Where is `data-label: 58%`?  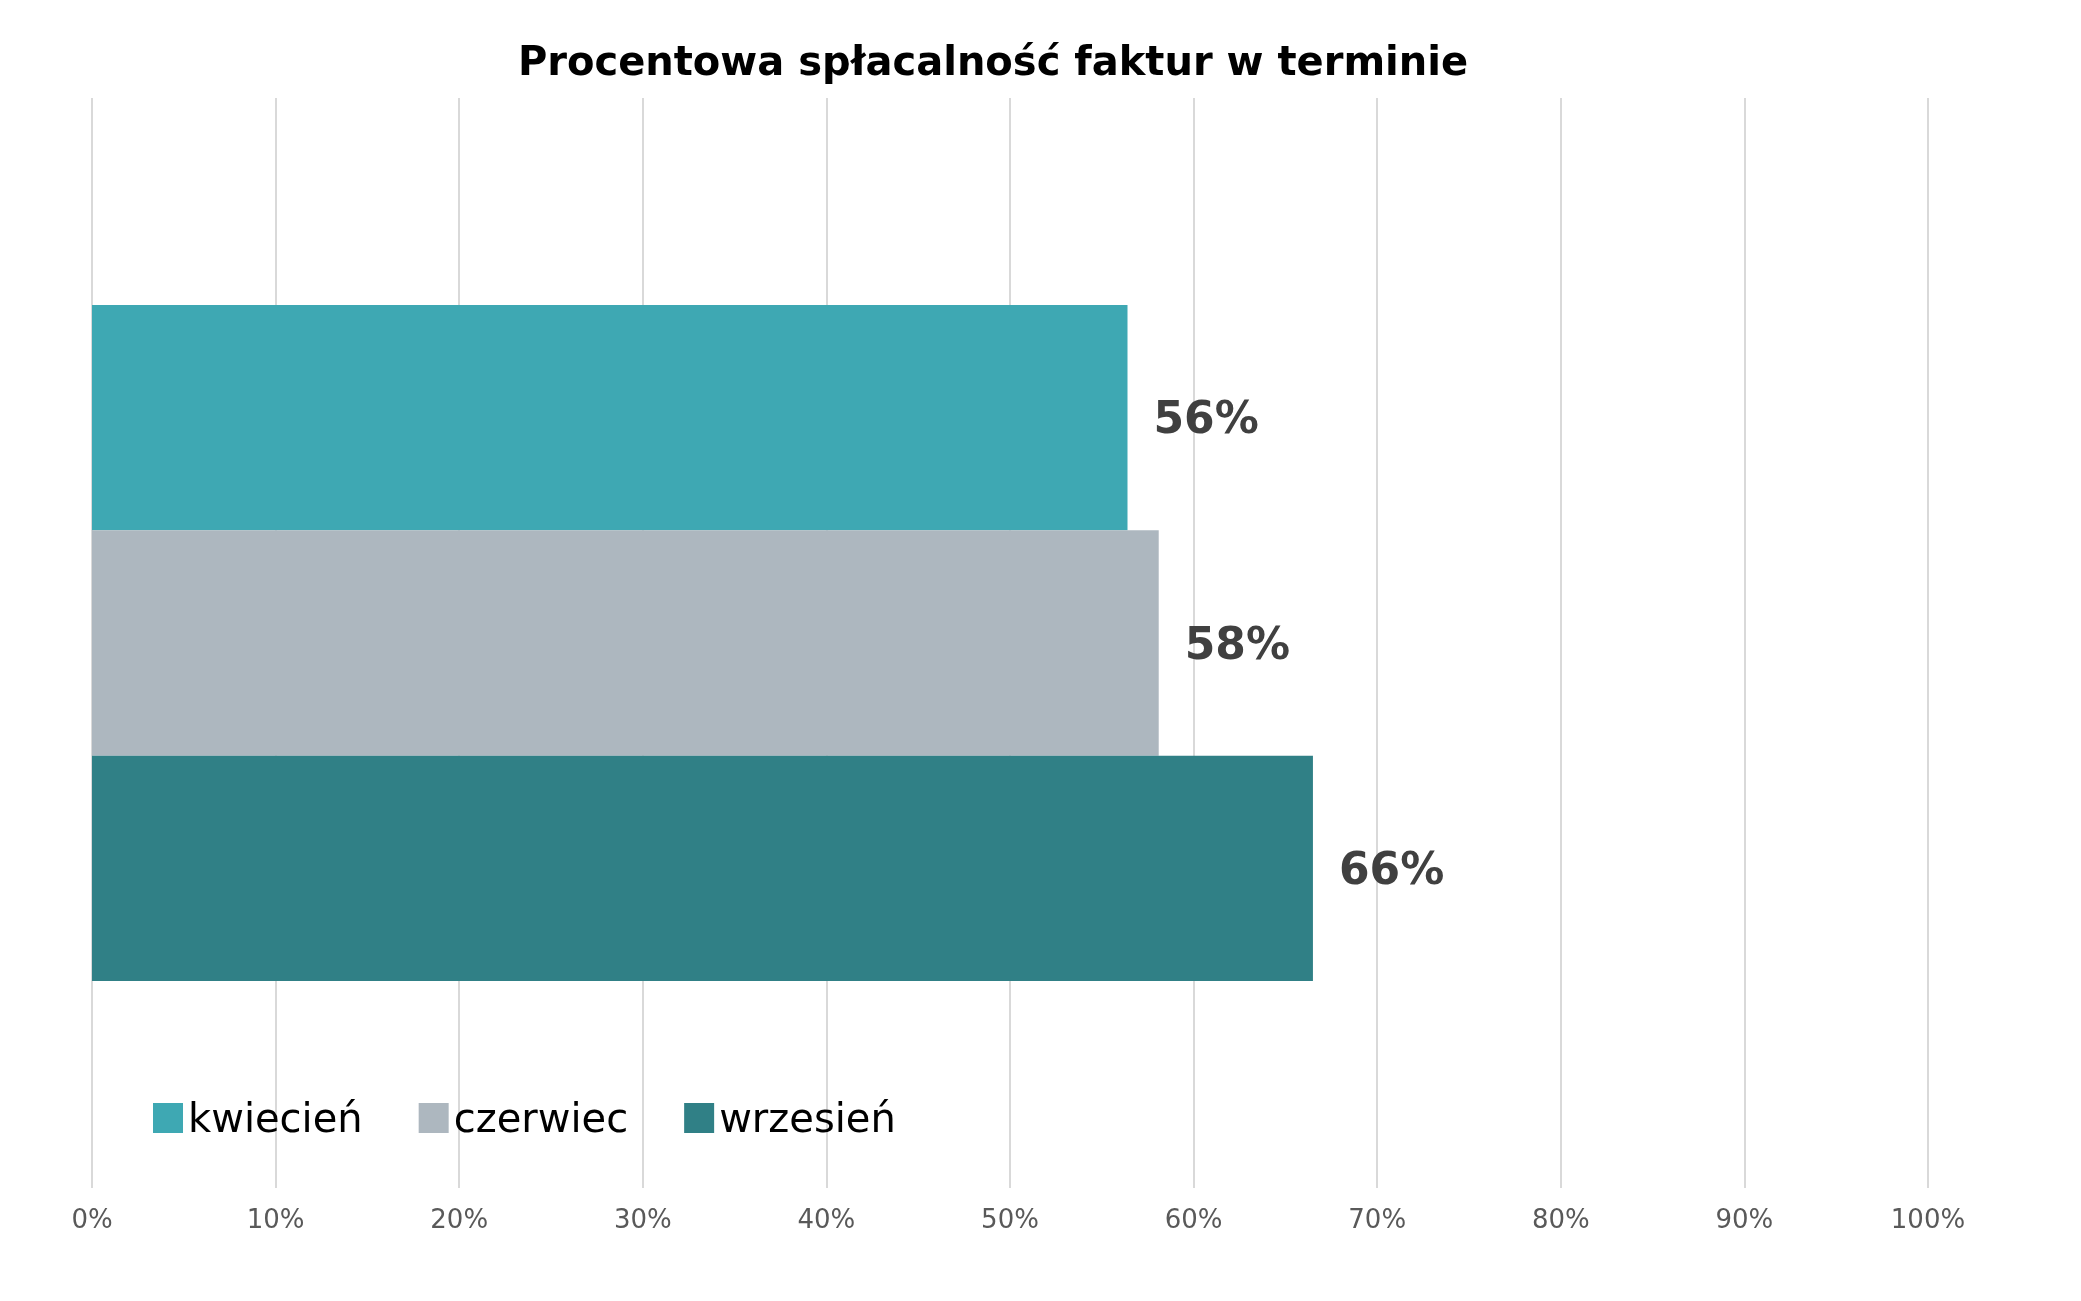 data-label: 58% is located at coordinates (1237, 643).